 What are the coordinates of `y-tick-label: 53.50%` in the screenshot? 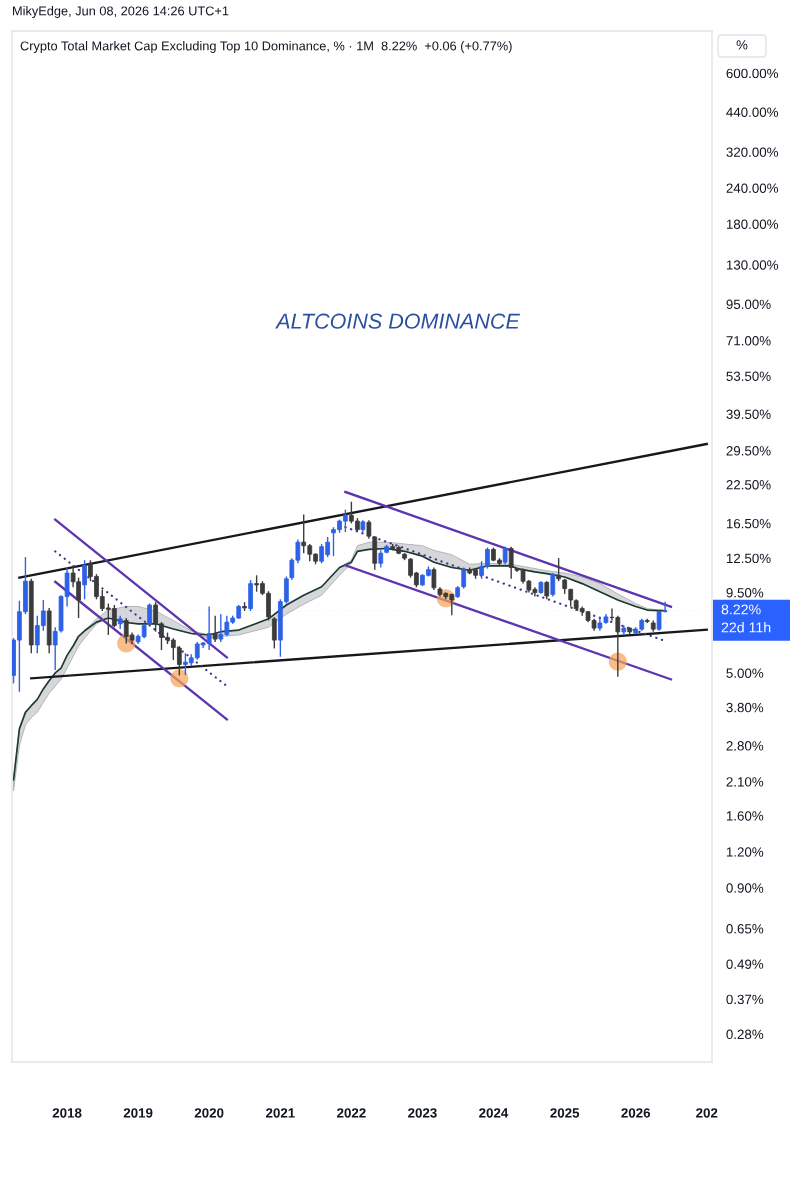 It's located at (748, 376).